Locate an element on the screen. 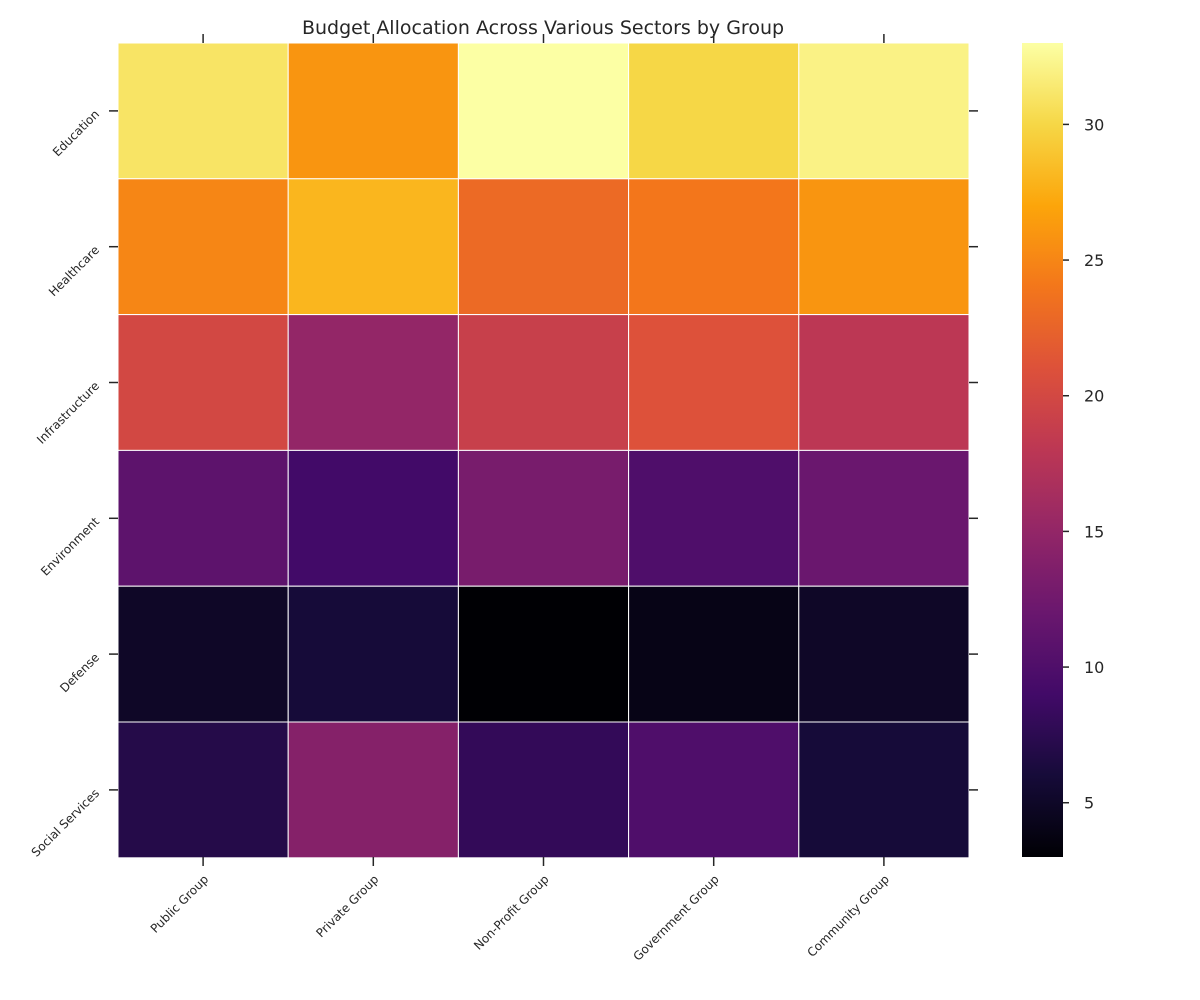 The height and width of the screenshot is (1000, 1200). y-tick-label: Infrastructure is located at coordinates (68, 413).